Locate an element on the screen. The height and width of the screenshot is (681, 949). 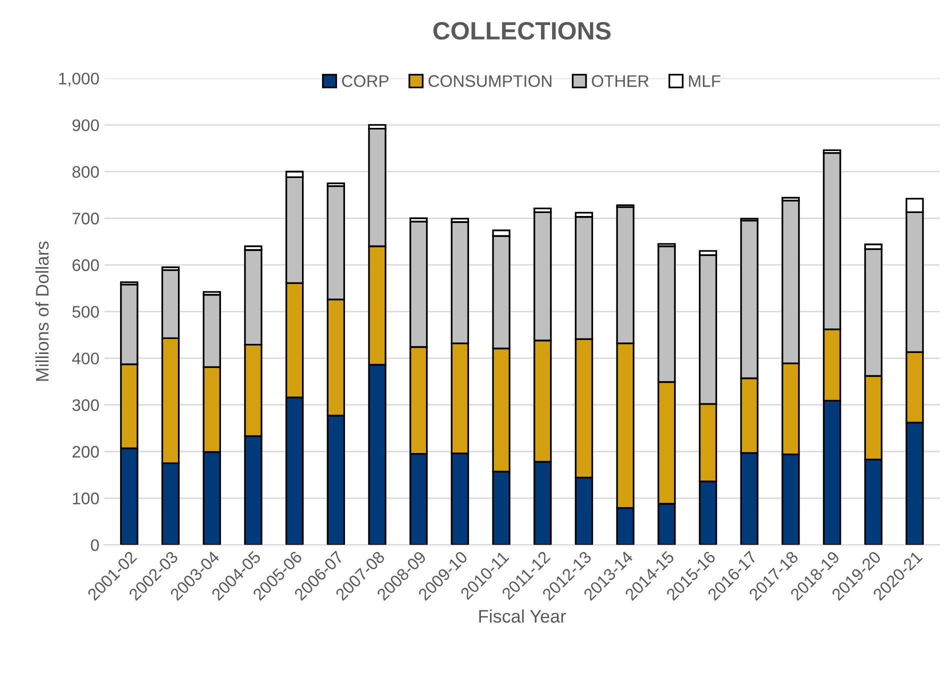
y-axis-title: Millions of Dollars is located at coordinates (42, 311).